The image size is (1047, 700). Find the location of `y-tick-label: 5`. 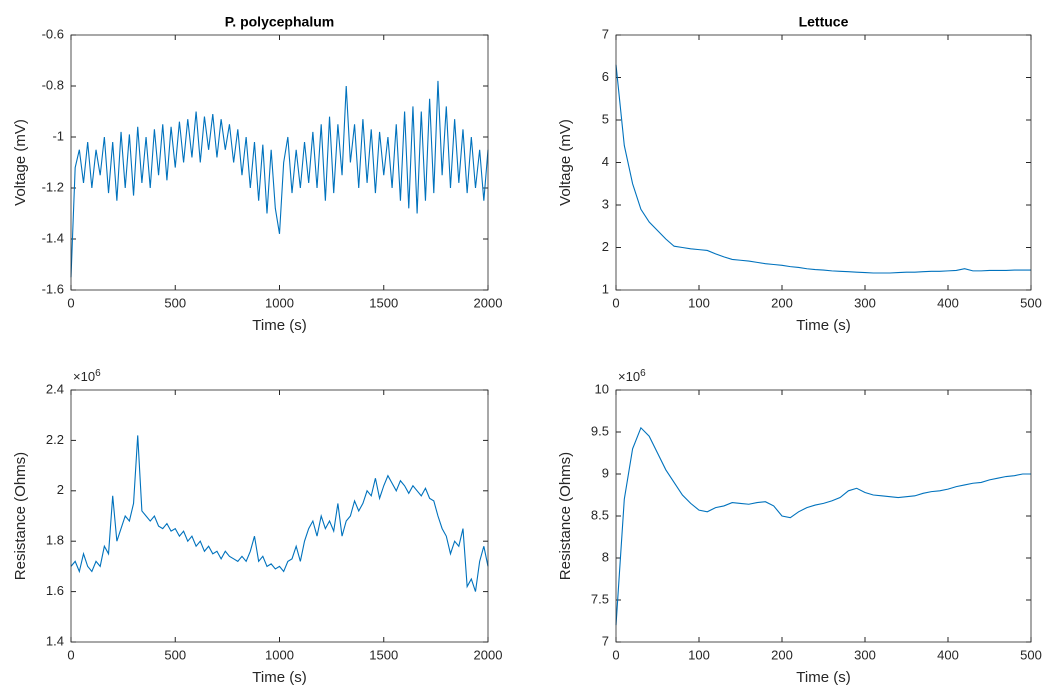

y-tick-label: 5 is located at coordinates (605, 118).